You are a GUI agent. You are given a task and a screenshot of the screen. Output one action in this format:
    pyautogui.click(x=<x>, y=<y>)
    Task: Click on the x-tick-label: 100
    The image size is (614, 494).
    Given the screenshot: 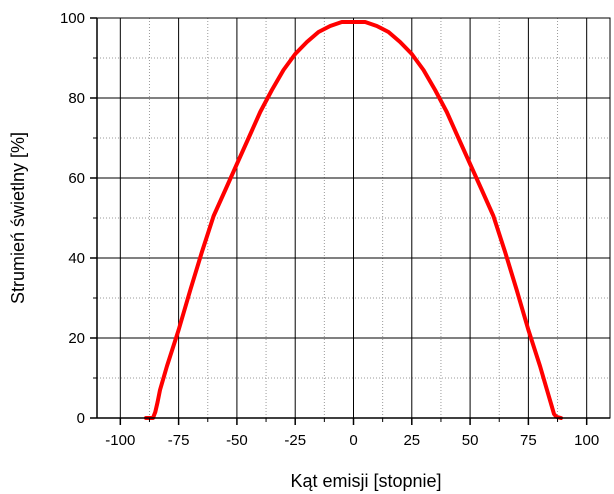 What is the action you would take?
    pyautogui.click(x=586, y=440)
    